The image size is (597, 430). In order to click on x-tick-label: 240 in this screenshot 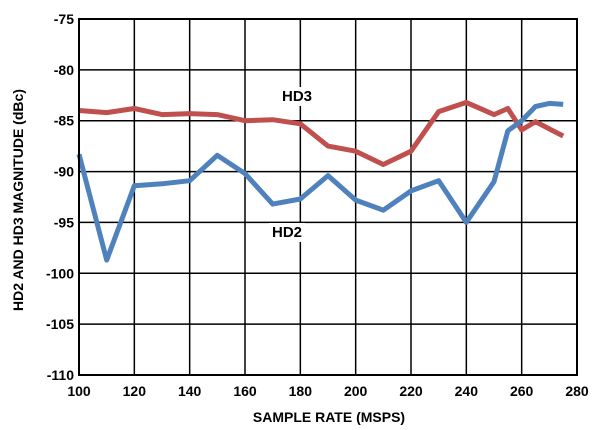, I will do `click(467, 391)`.